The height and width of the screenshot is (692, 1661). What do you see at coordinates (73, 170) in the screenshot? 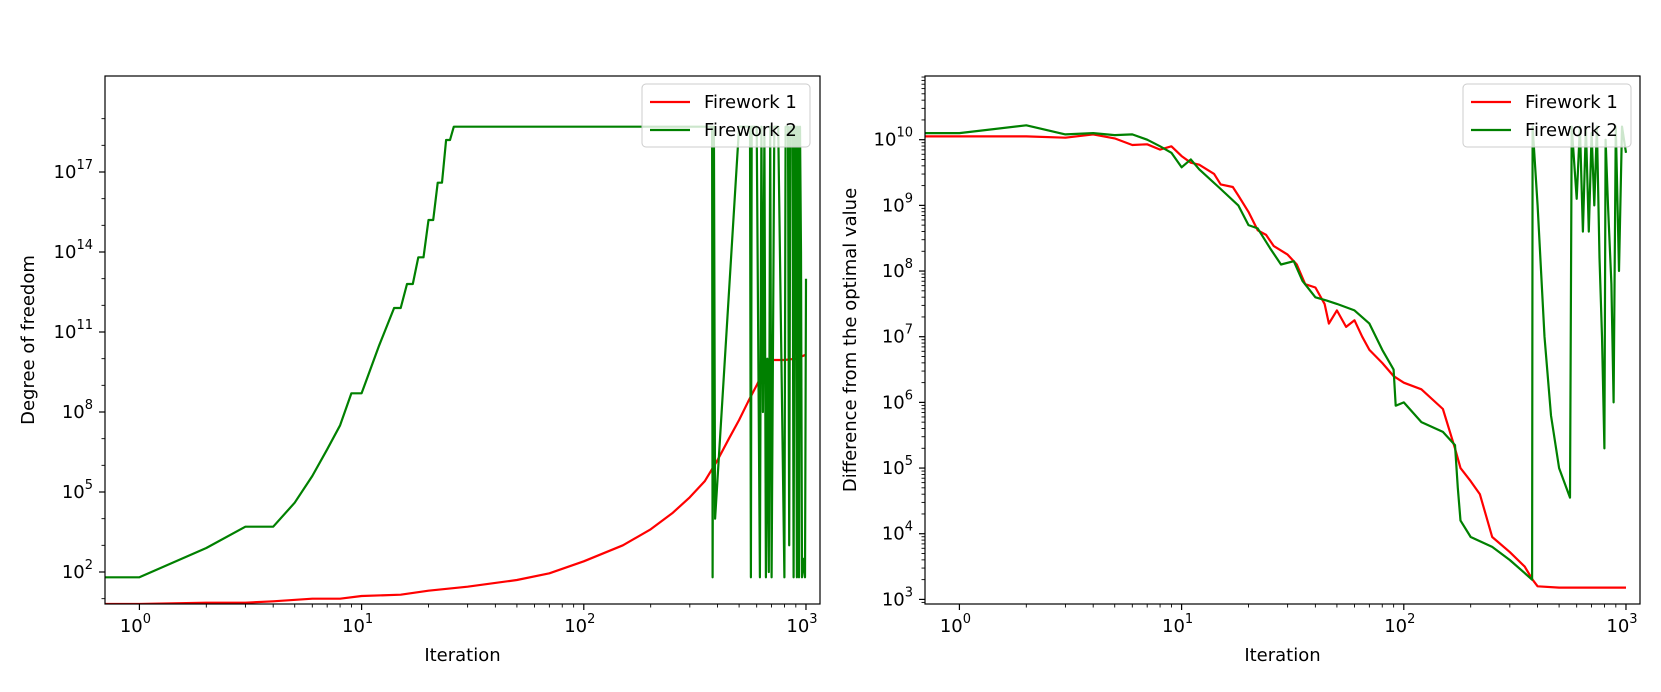
I see `y-tick-label: 10¹⁷` at bounding box center [73, 170].